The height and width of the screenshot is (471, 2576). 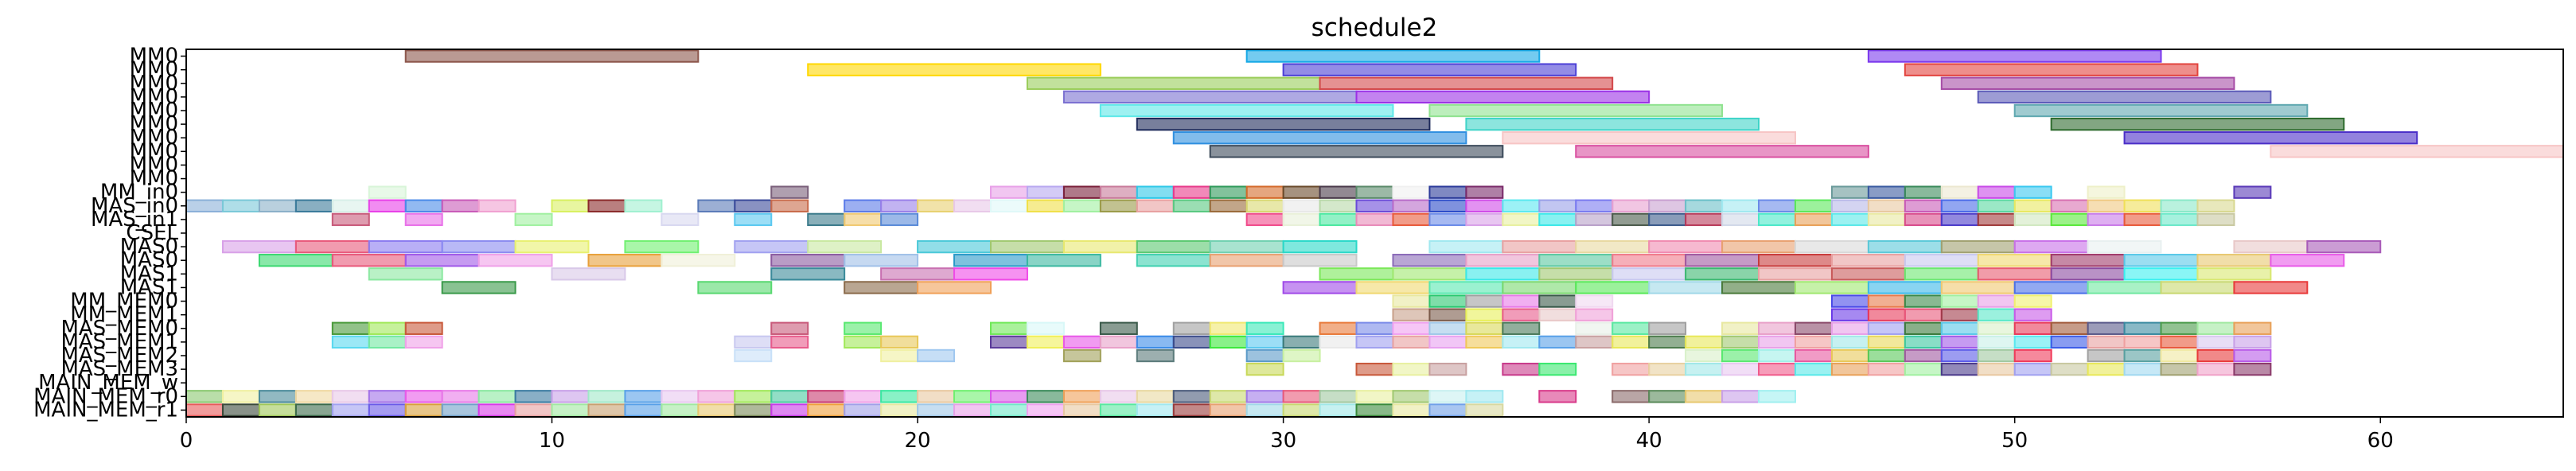 I want to click on x-tick-label: 50, so click(x=2014, y=441).